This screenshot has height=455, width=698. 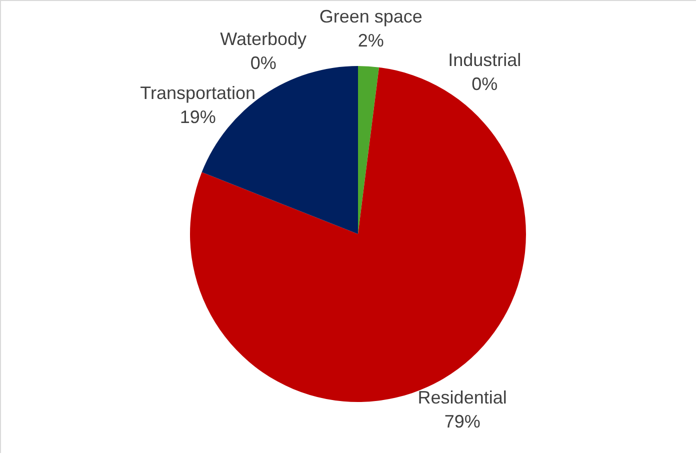 What do you see at coordinates (462, 397) in the screenshot?
I see `slice-label: Residential` at bounding box center [462, 397].